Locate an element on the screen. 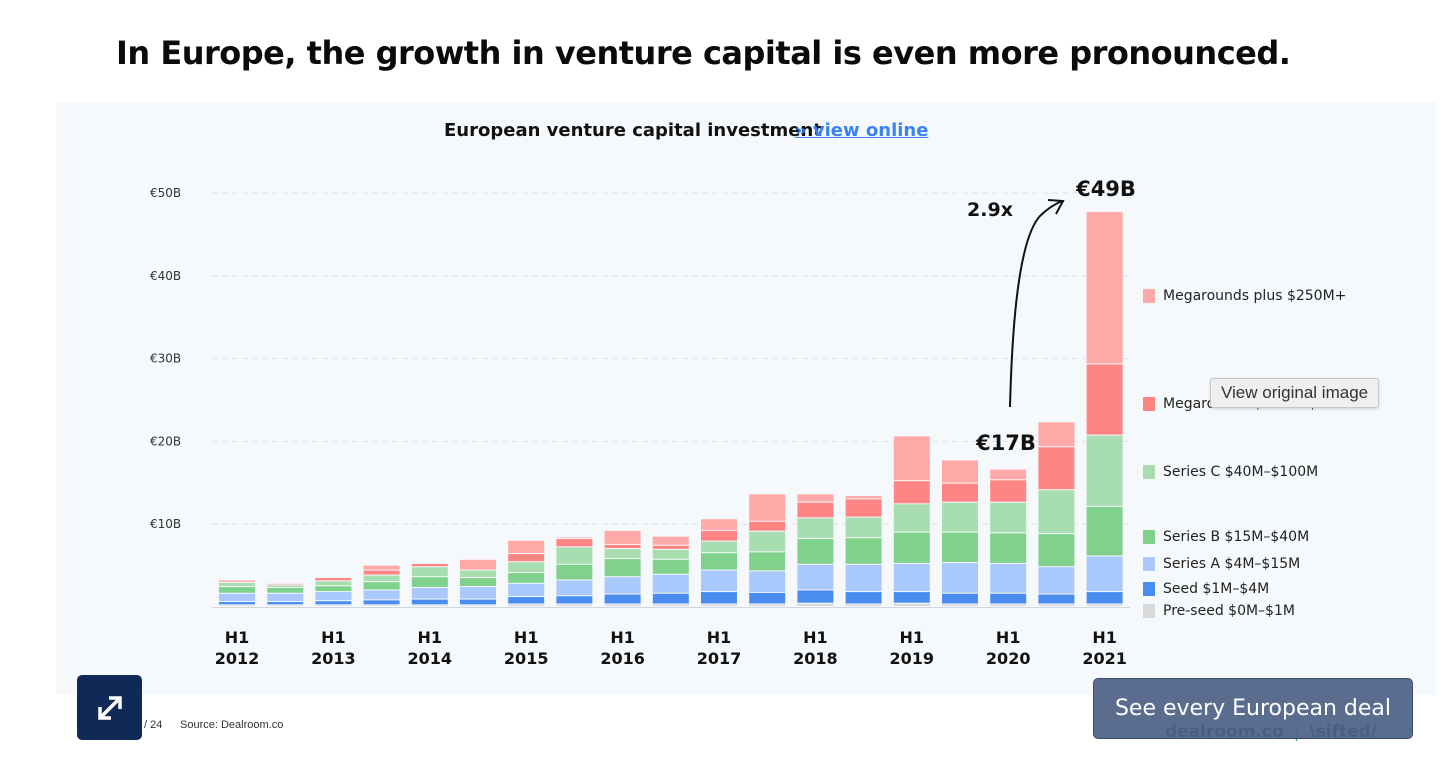 Image resolution: width=1456 pixels, height=771 pixels. expand-button is located at coordinates (109, 707).